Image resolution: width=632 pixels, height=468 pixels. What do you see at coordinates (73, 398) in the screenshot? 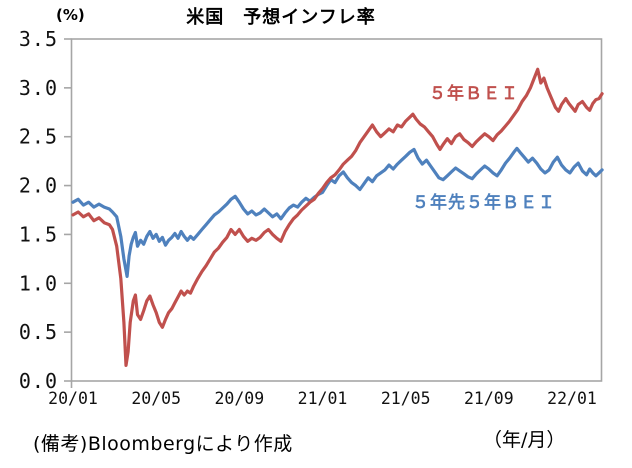
I see `x-tick-label: 20/01` at bounding box center [73, 398].